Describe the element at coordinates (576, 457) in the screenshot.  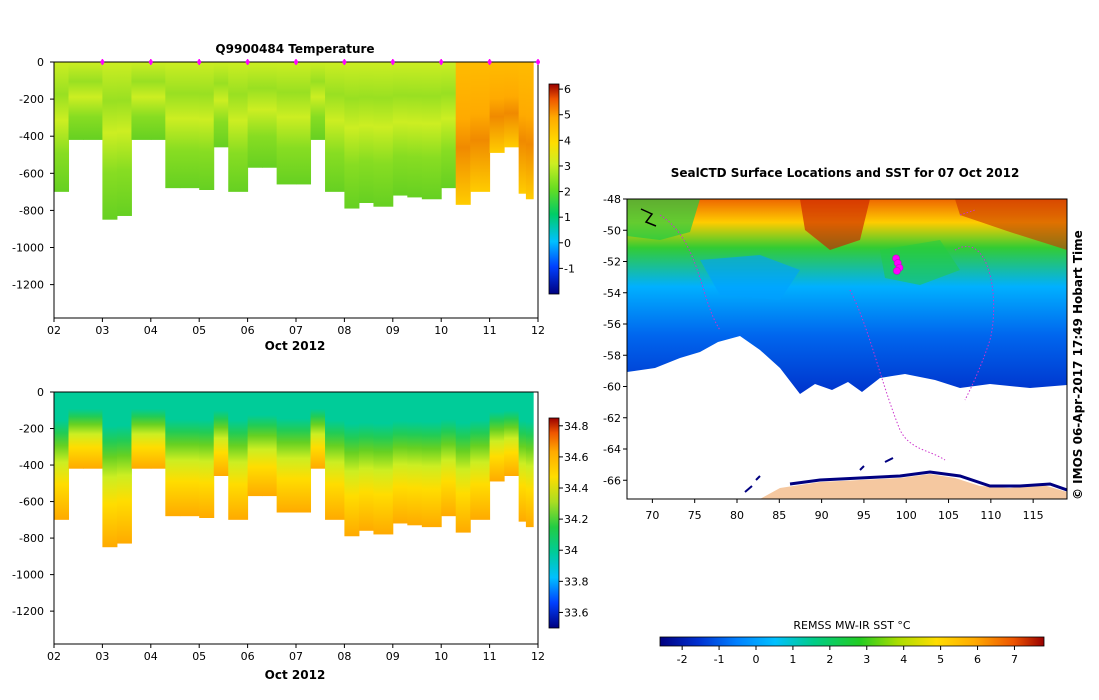
I see `colorbar-tick-label: 34.6` at that location.